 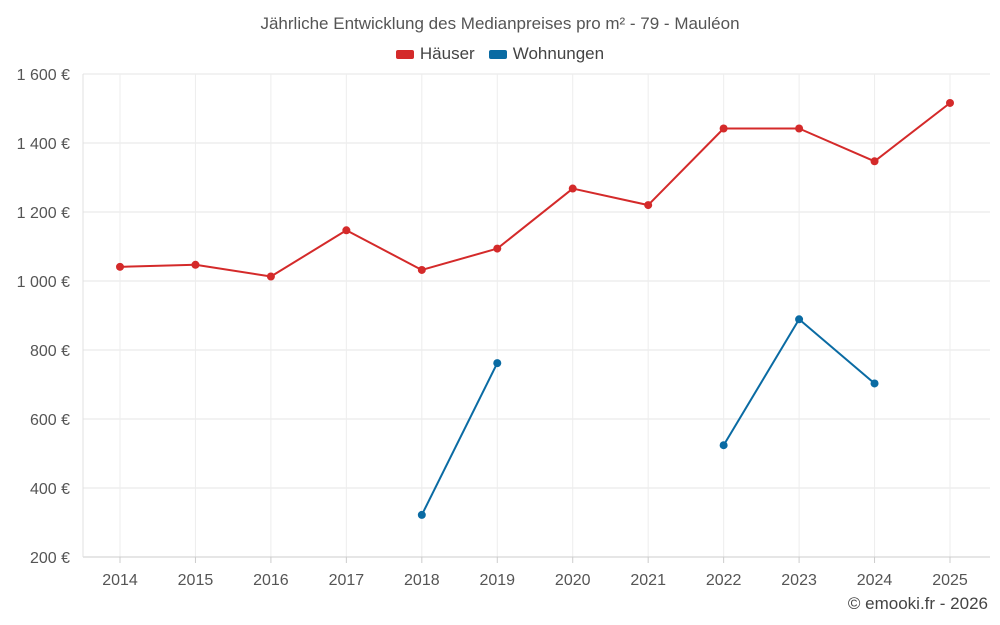 What do you see at coordinates (347, 580) in the screenshot?
I see `x-tick-label: 2017` at bounding box center [347, 580].